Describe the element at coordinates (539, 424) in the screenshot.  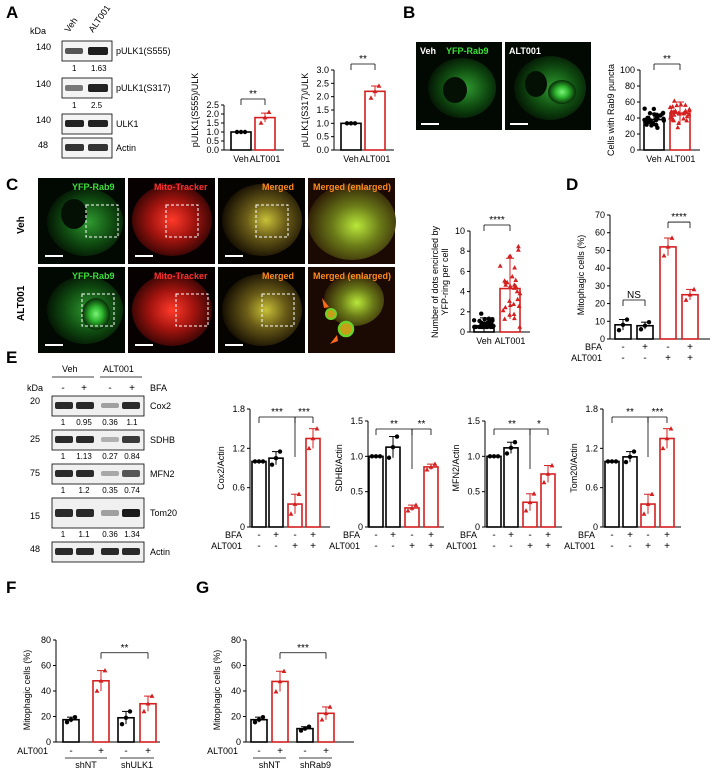
I see `sig-label: *` at that location.